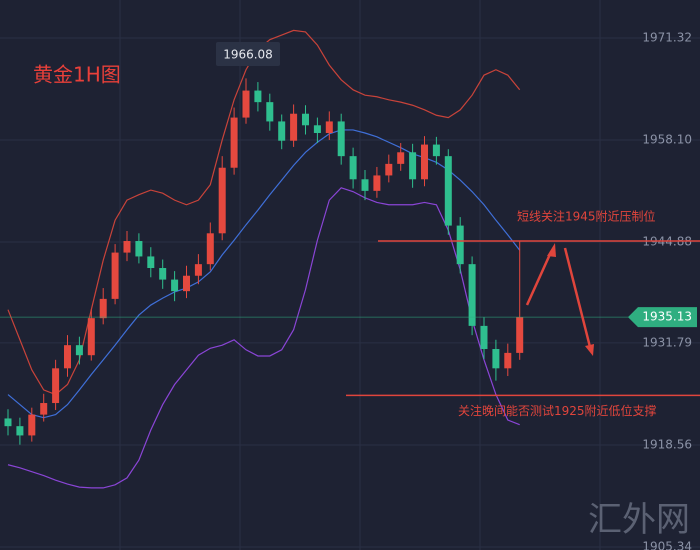 The height and width of the screenshot is (550, 700). I want to click on y-tick-label: 1971.32, so click(667, 37).